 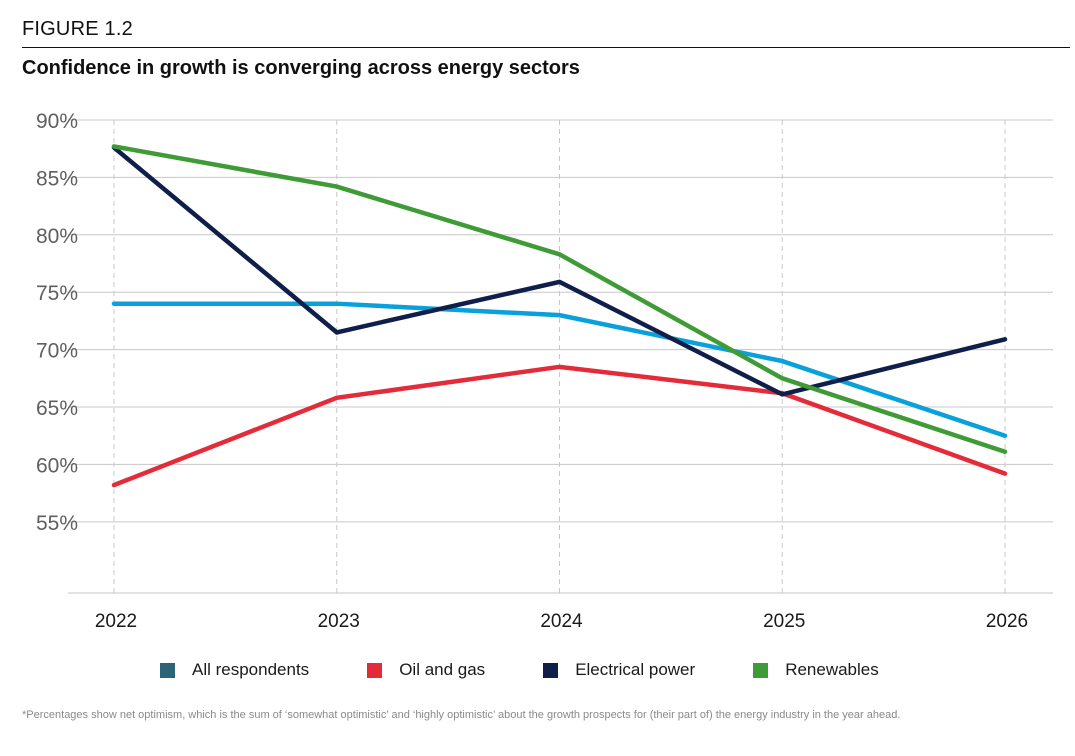 I want to click on y-tick-label: 80%, so click(x=57, y=236).